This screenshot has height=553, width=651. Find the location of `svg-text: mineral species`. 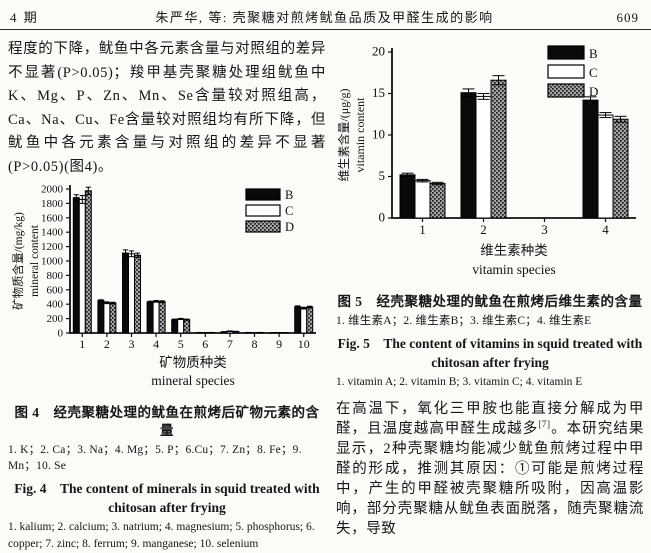

svg-text: mineral species is located at coordinates (193, 380).